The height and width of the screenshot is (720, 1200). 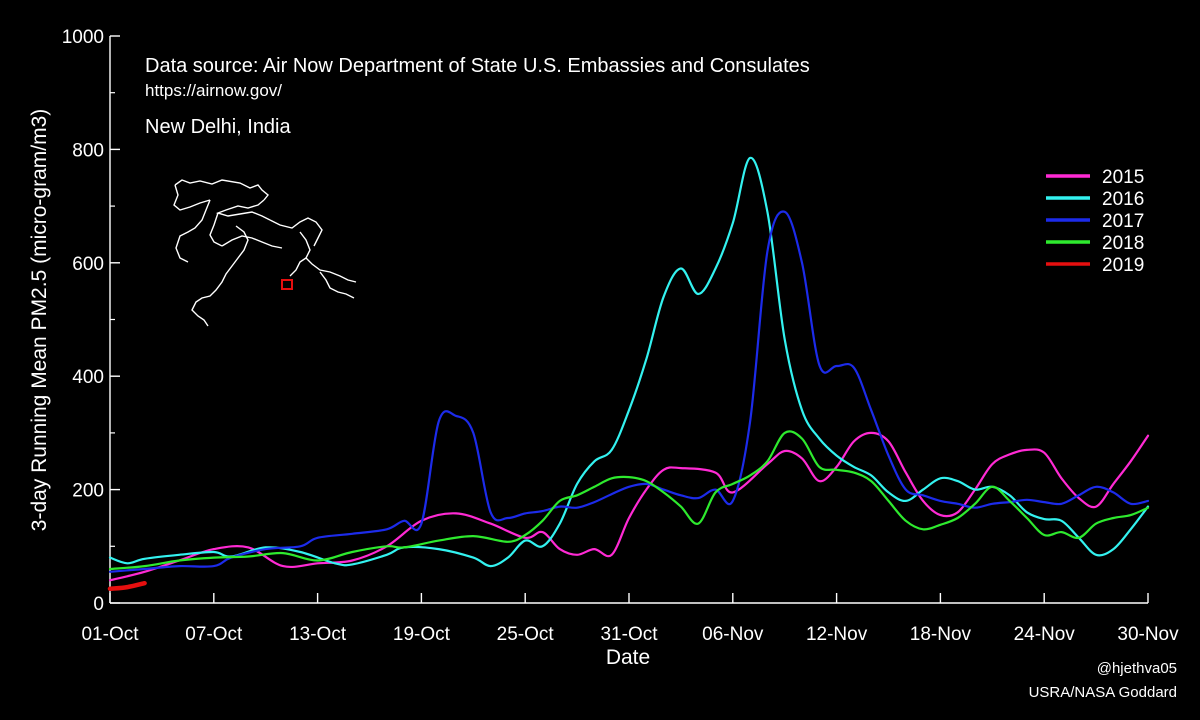 I want to click on x-tick-label: 06-Nov, so click(x=733, y=634).